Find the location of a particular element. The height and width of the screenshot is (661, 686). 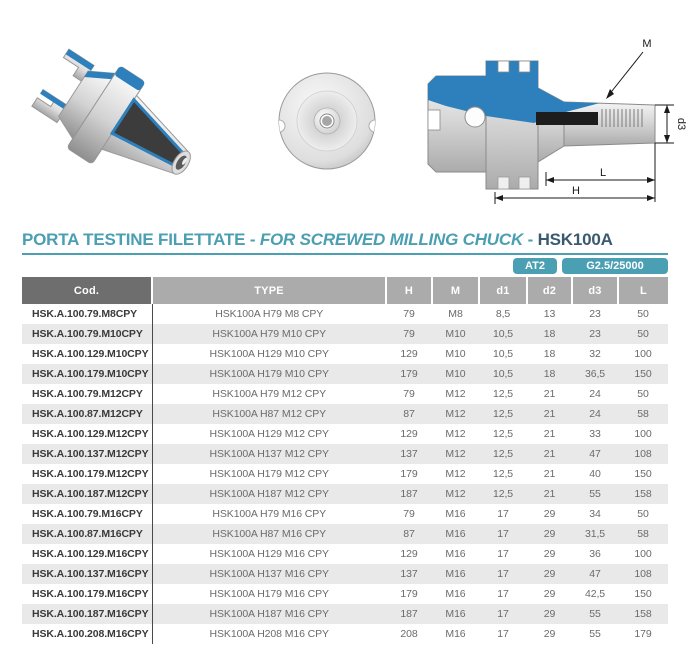

cell-l: 179 is located at coordinates (643, 634).